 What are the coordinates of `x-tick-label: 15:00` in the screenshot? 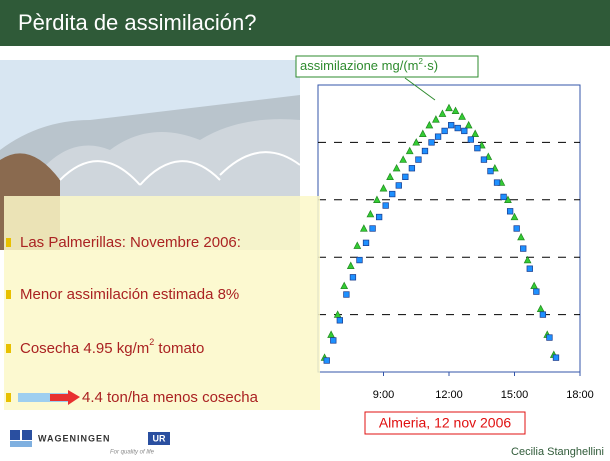 It's located at (515, 395).